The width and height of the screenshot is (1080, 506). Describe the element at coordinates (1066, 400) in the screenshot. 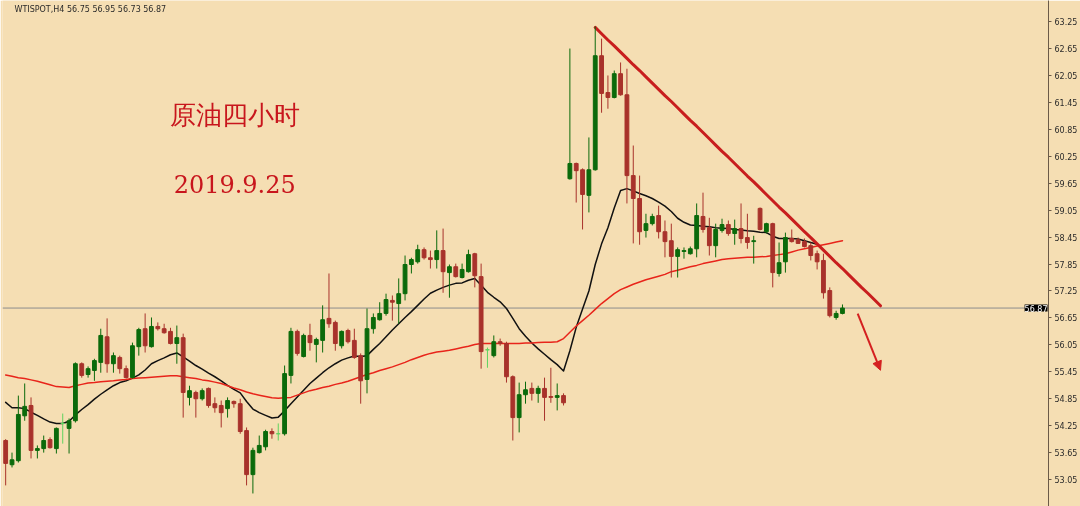

I see `y-tick-label: 54.85` at that location.